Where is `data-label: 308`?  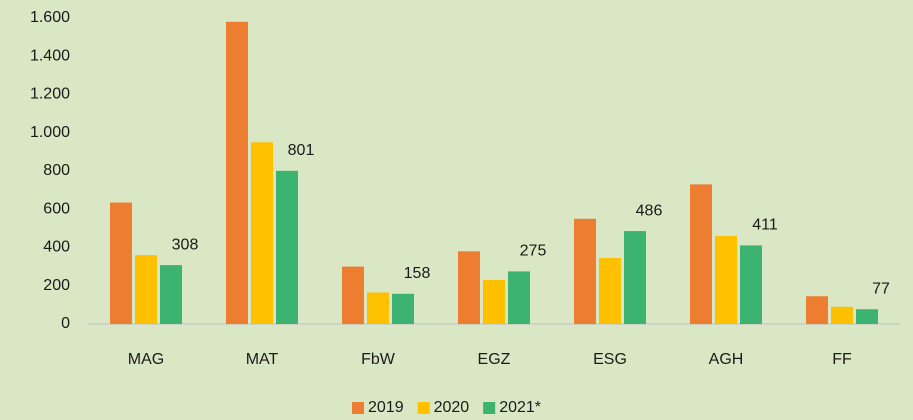
data-label: 308 is located at coordinates (185, 244).